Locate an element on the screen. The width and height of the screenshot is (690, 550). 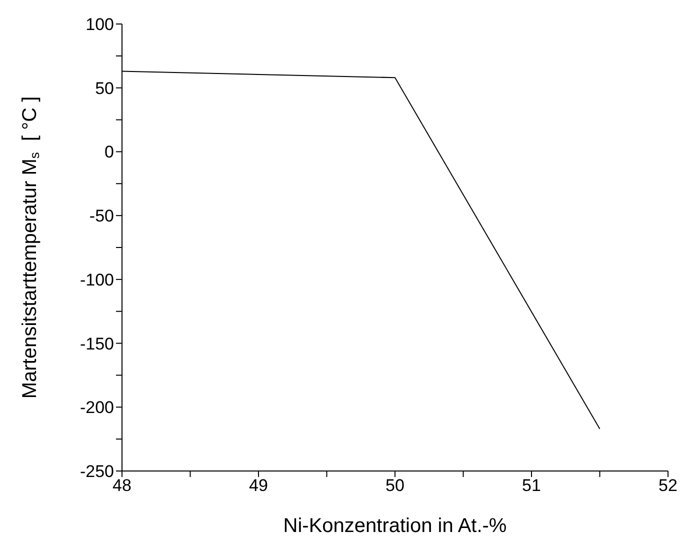
x-tick-label: 50 is located at coordinates (395, 486).